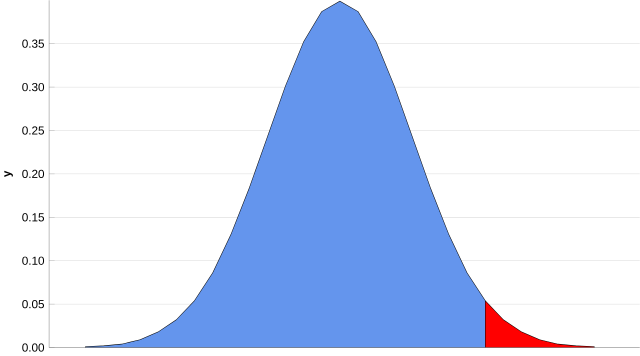  What do you see at coordinates (33, 43) in the screenshot?
I see `y-tick-label: 0.35` at bounding box center [33, 43].